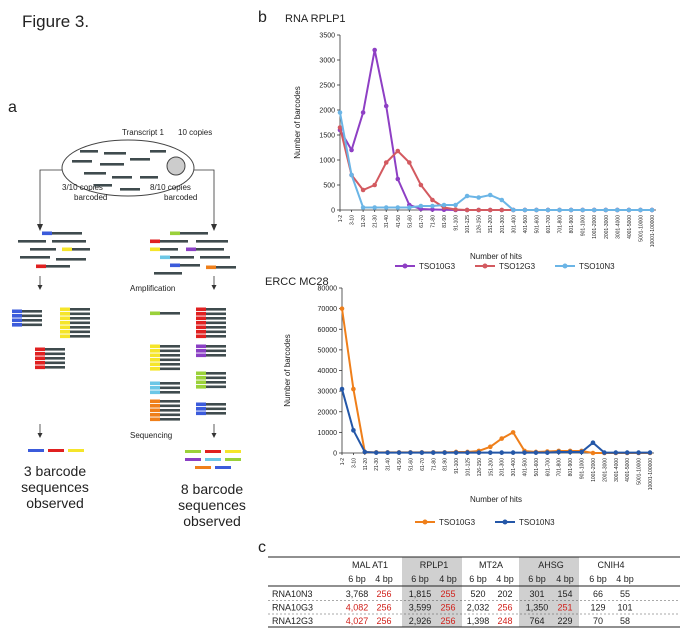 The image size is (683, 629). I want to click on figure-title: Figure 3., so click(55, 21).